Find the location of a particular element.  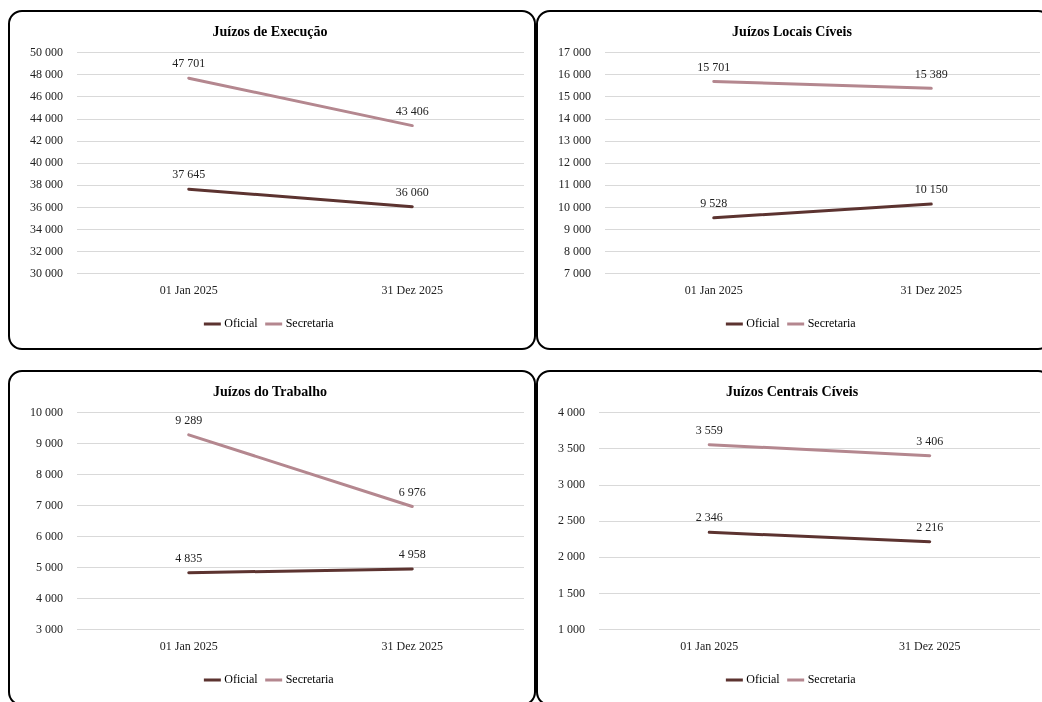

data-label: 15 701 is located at coordinates (714, 66).